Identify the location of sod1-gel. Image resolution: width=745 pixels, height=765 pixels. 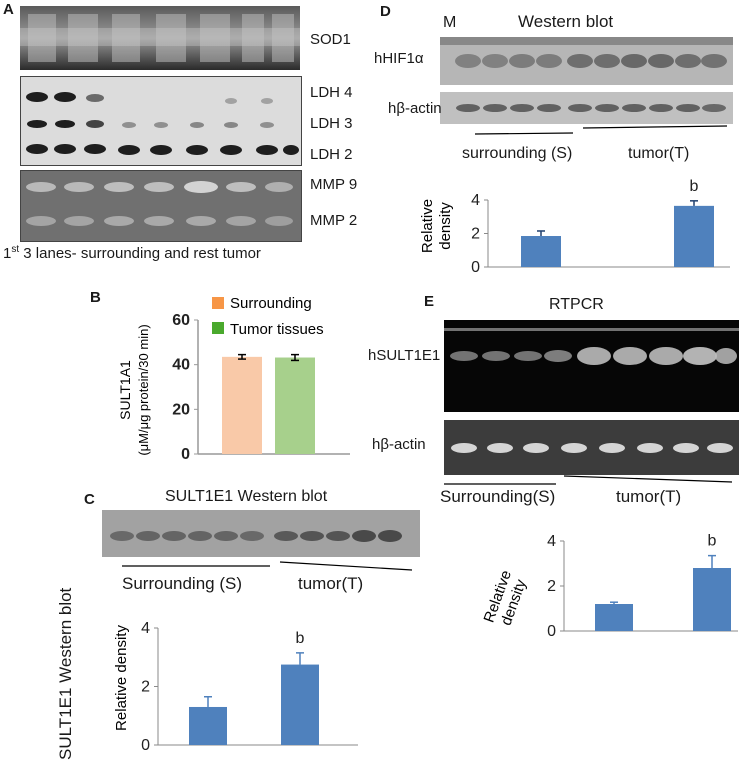
(160, 38).